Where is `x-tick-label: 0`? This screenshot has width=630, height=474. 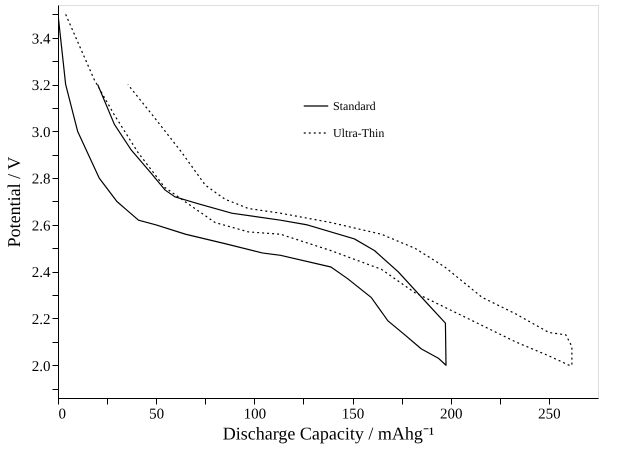 x-tick-label: 0 is located at coordinates (62, 414).